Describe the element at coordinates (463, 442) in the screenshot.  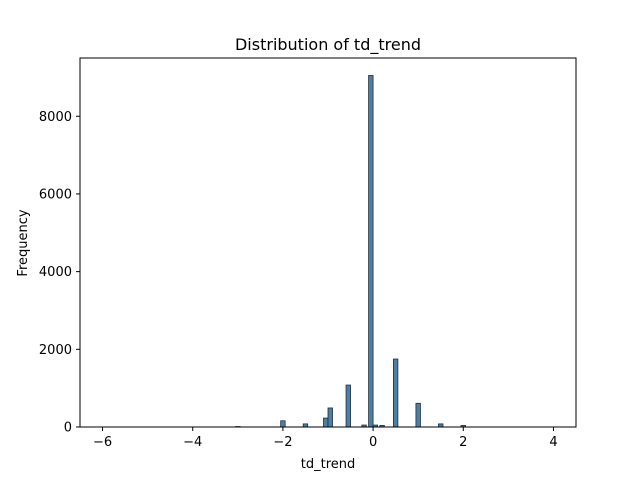
I see `x-tick-label: 2` at that location.